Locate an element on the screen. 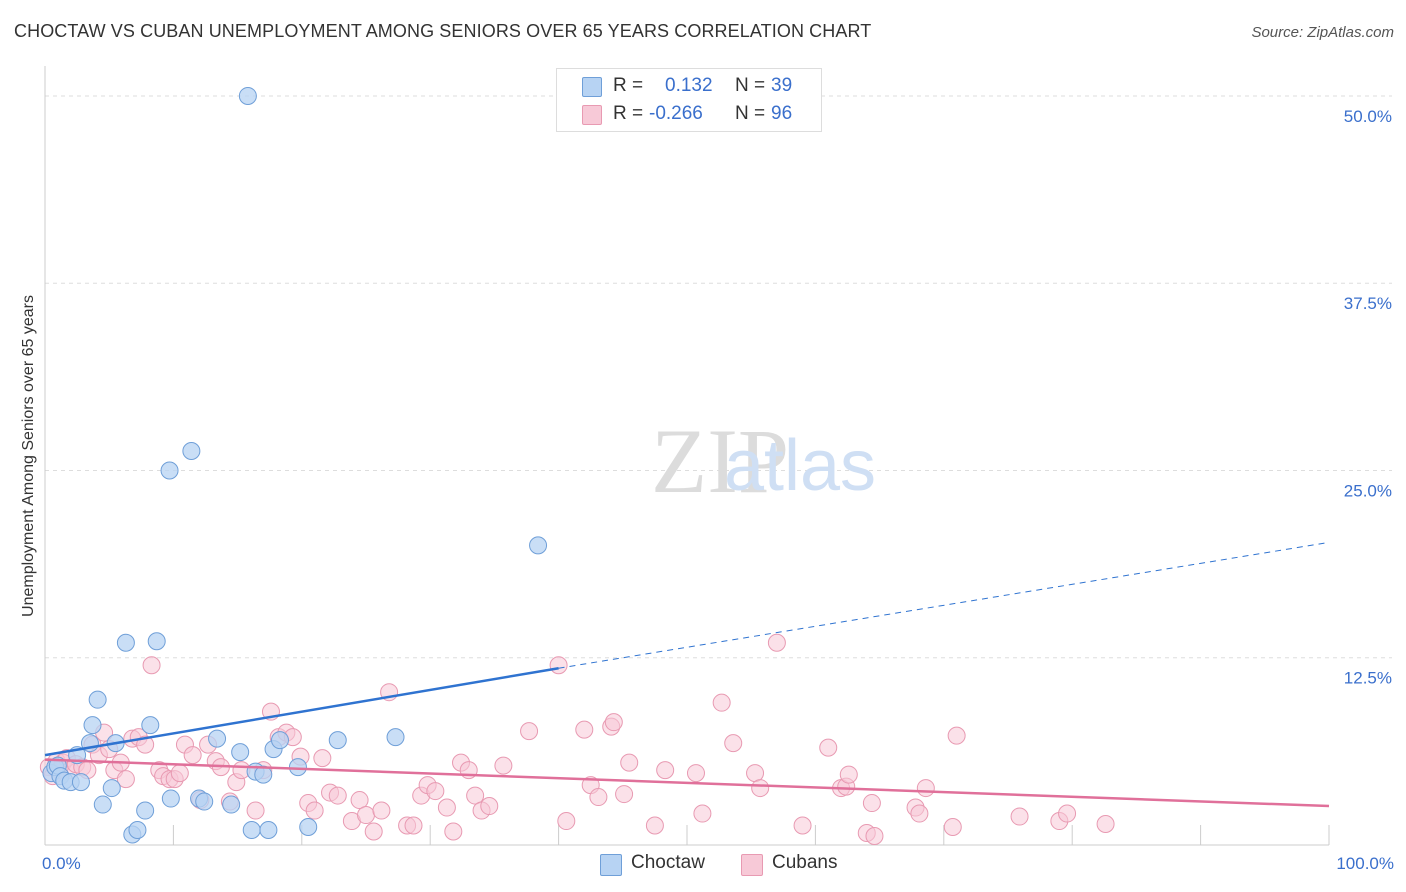 This screenshot has width=1406, height=892. choctaw-trend-solid is located at coordinates (301, 711).